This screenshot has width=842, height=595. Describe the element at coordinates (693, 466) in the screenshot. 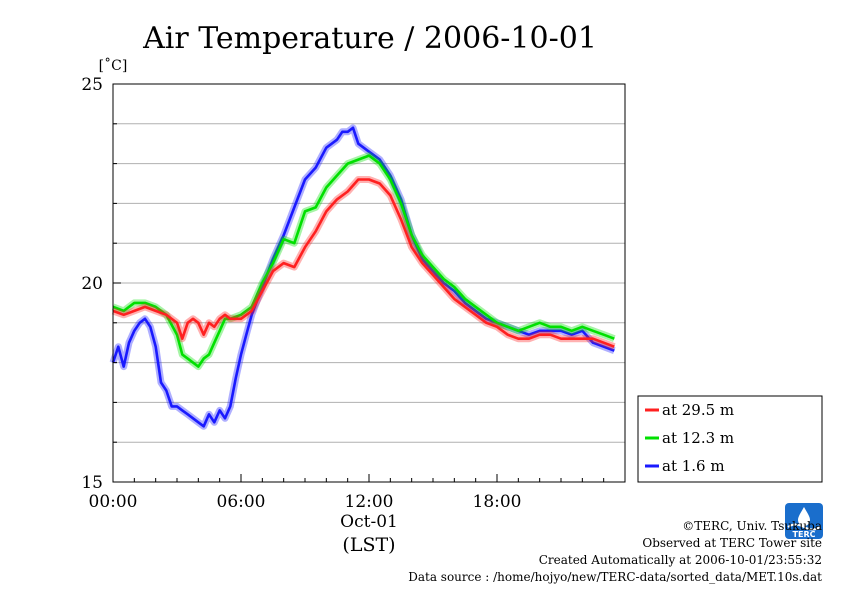

I see `legend-label: at 1.6 m` at that location.